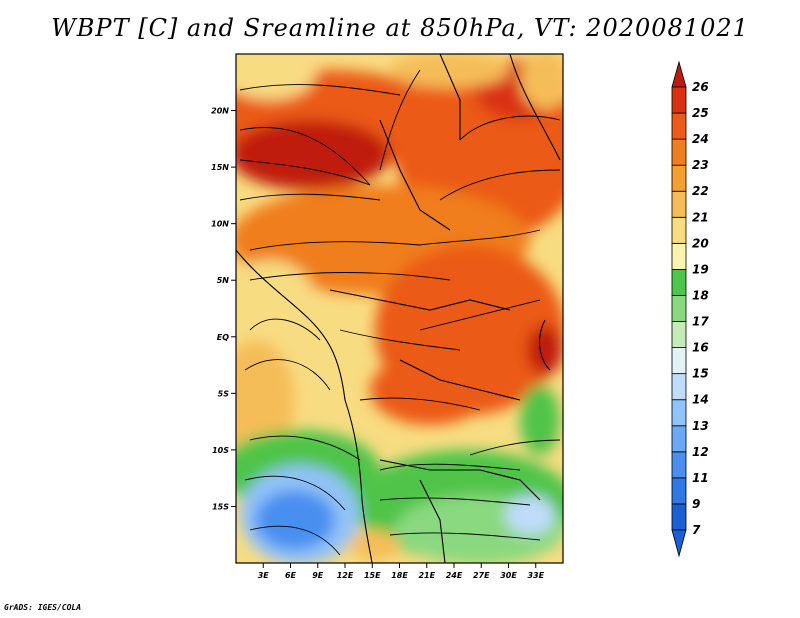 This screenshot has width=800, height=618. Describe the element at coordinates (220, 224) in the screenshot. I see `lat-tick-label: 10N` at that location.